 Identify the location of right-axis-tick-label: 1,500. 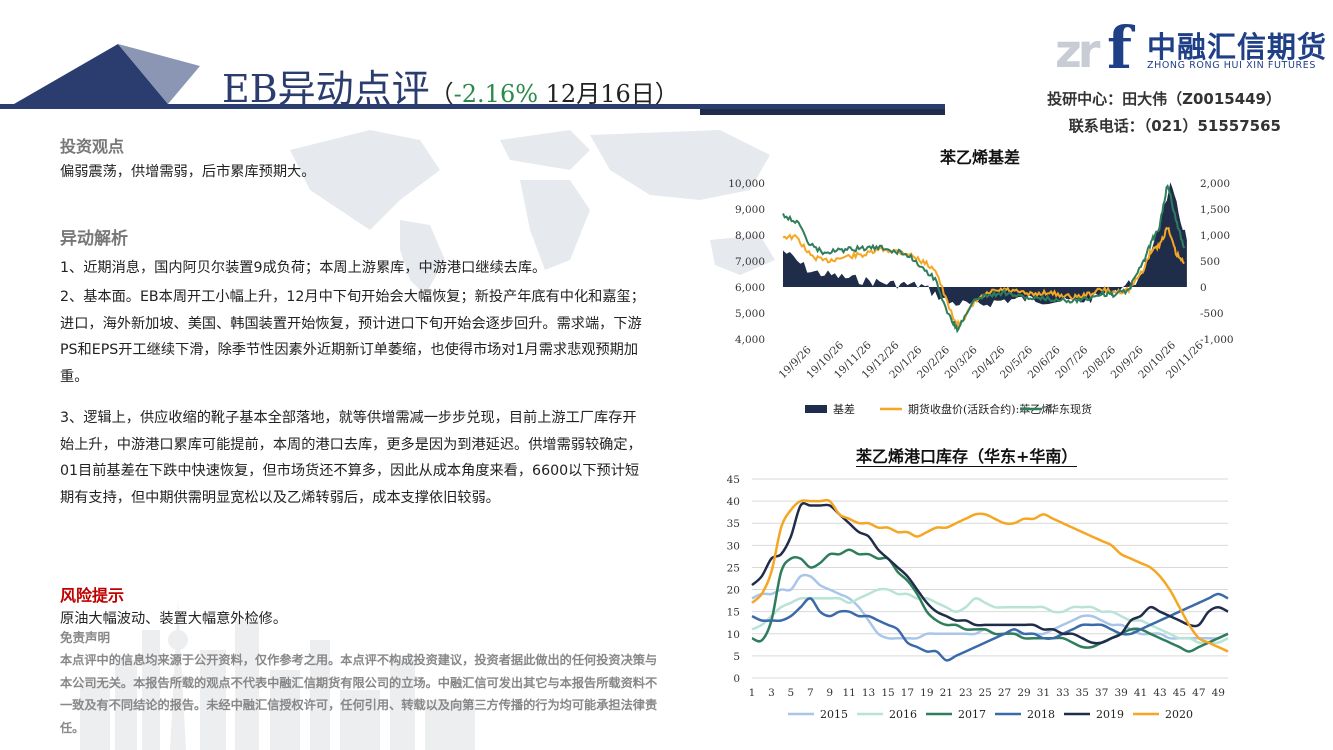
(1215, 210).